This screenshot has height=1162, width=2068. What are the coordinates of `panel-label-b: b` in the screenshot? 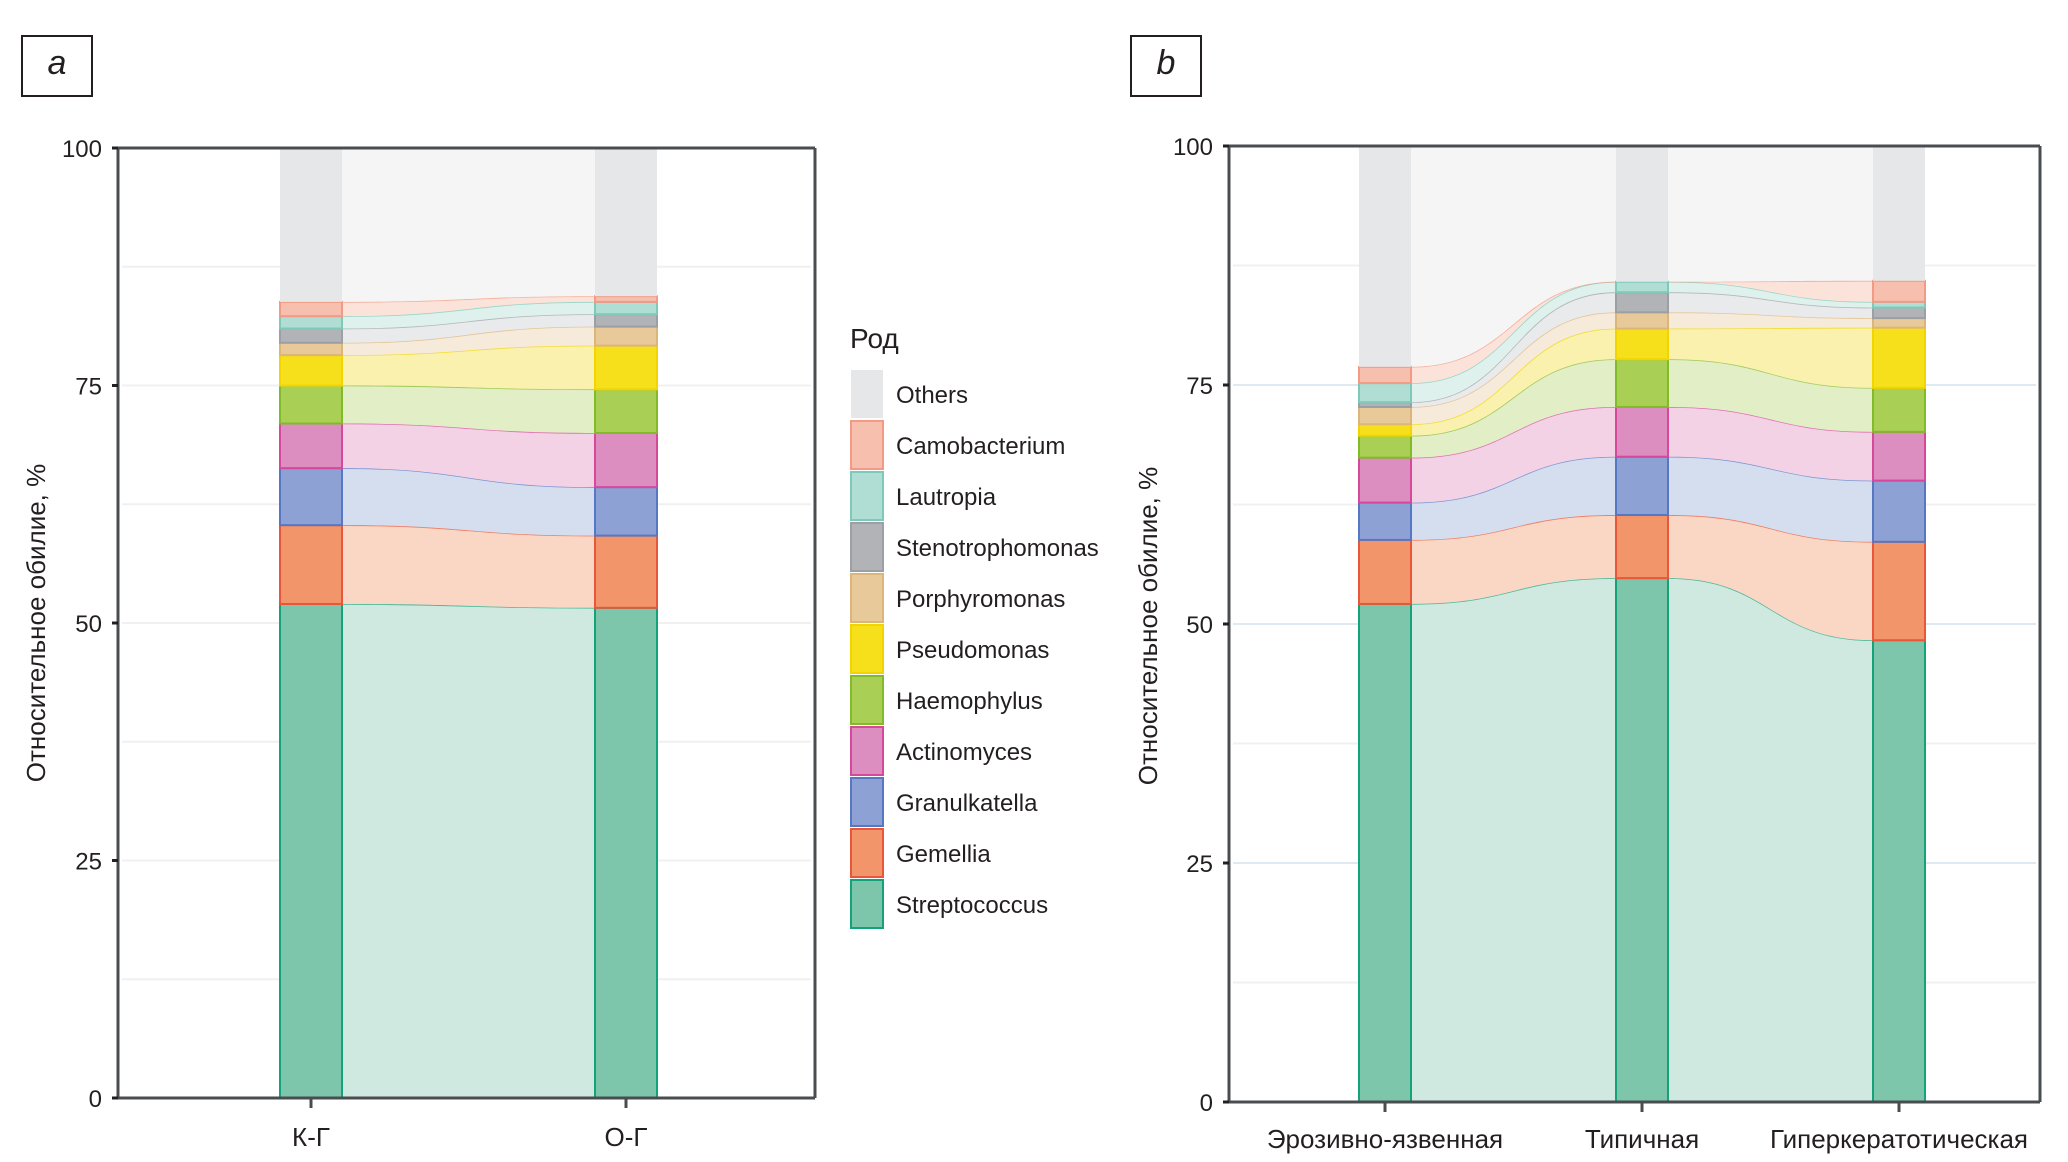 It's located at (1166, 66).